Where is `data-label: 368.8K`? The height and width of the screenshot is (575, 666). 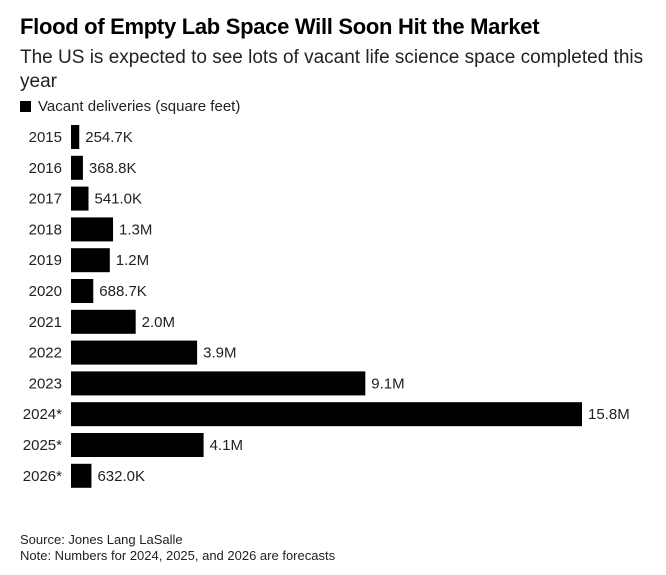 data-label: 368.8K is located at coordinates (113, 168).